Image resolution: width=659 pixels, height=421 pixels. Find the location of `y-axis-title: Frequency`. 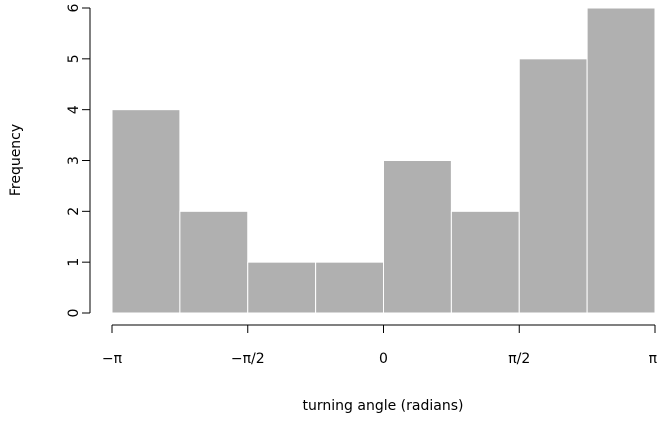

y-axis-title: Frequency is located at coordinates (16, 160).